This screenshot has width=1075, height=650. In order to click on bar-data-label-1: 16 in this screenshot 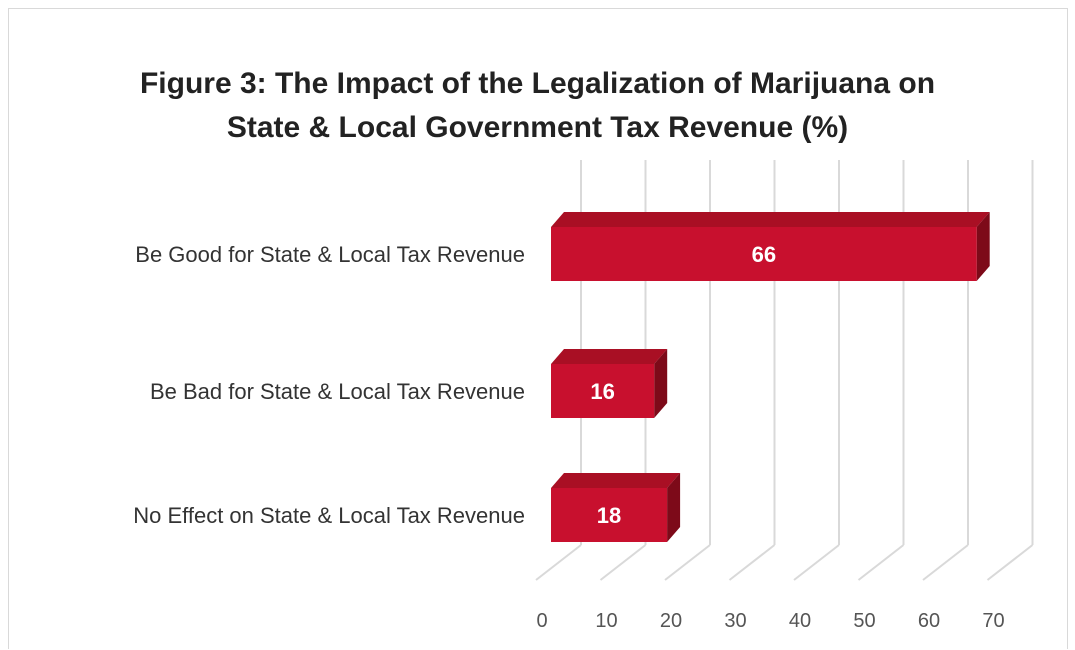, I will do `click(602, 391)`.